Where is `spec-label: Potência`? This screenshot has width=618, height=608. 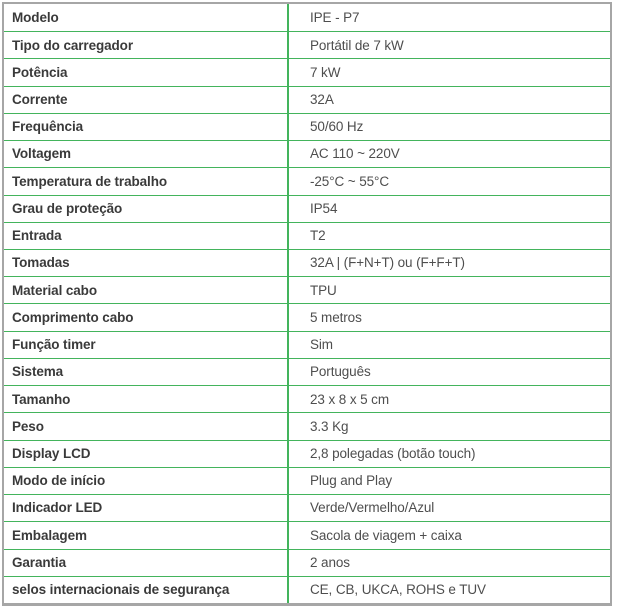 spec-label: Potência is located at coordinates (146, 72).